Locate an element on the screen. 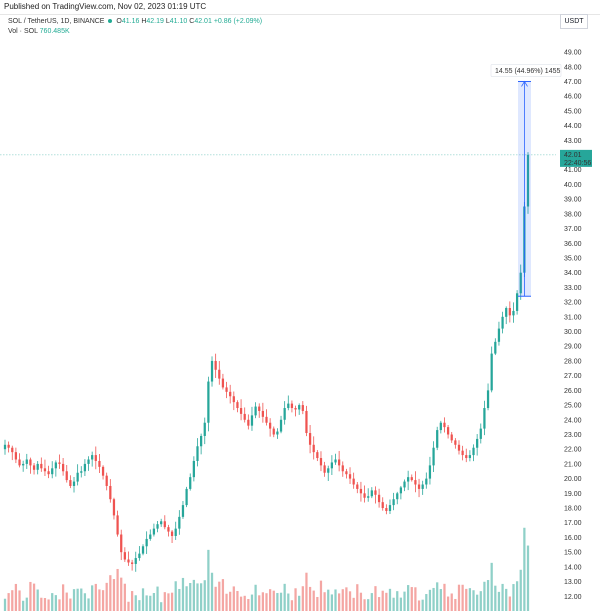 The height and width of the screenshot is (611, 600). currency-label: USDT is located at coordinates (574, 21).